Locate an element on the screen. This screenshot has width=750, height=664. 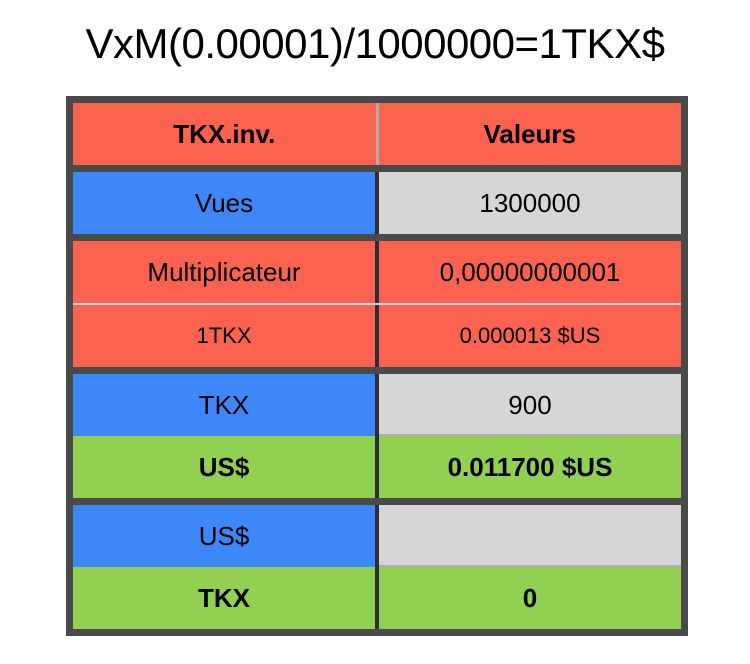
row-tkx-result: TKX 0 is located at coordinates (377, 598).